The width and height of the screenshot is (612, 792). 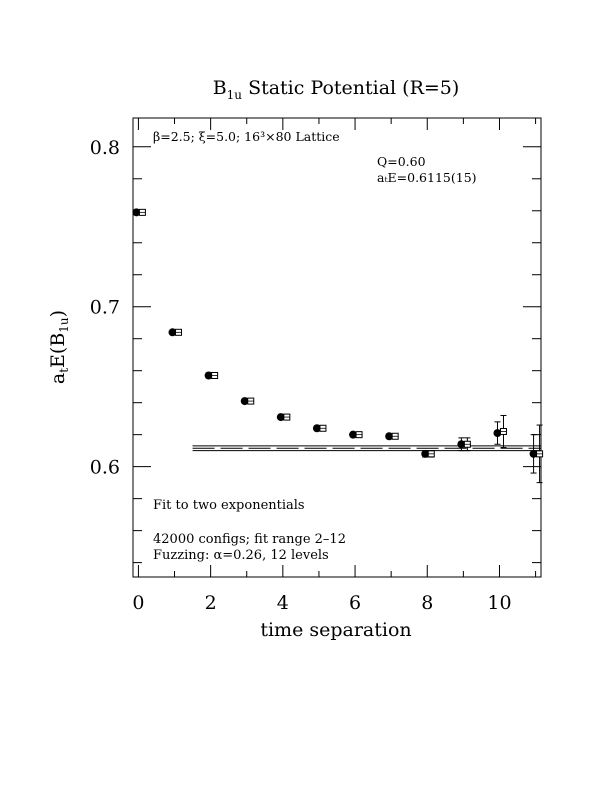 What do you see at coordinates (401, 161) in the screenshot?
I see `annotation-q: Q=0.60` at bounding box center [401, 161].